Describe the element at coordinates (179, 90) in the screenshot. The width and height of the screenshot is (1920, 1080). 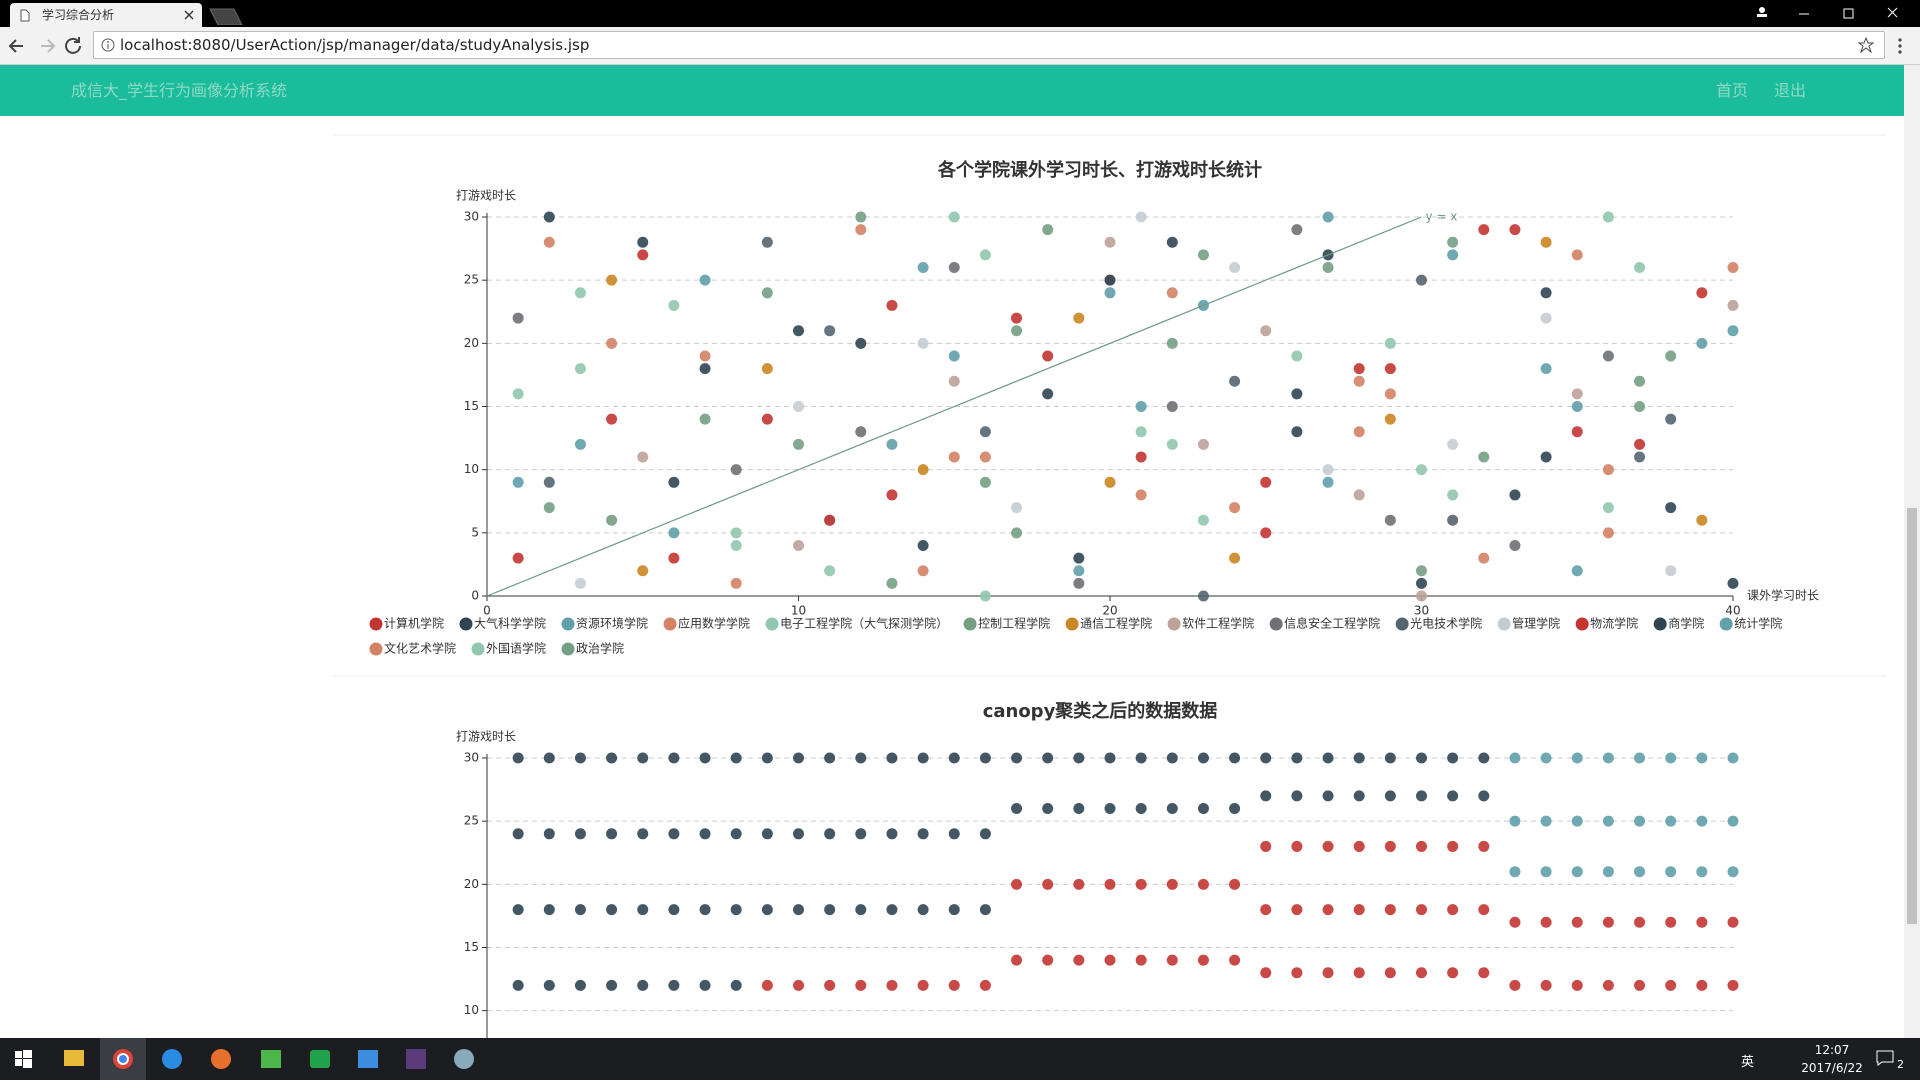
I see `brand: 成信大_学生行为画像分析系统` at that location.